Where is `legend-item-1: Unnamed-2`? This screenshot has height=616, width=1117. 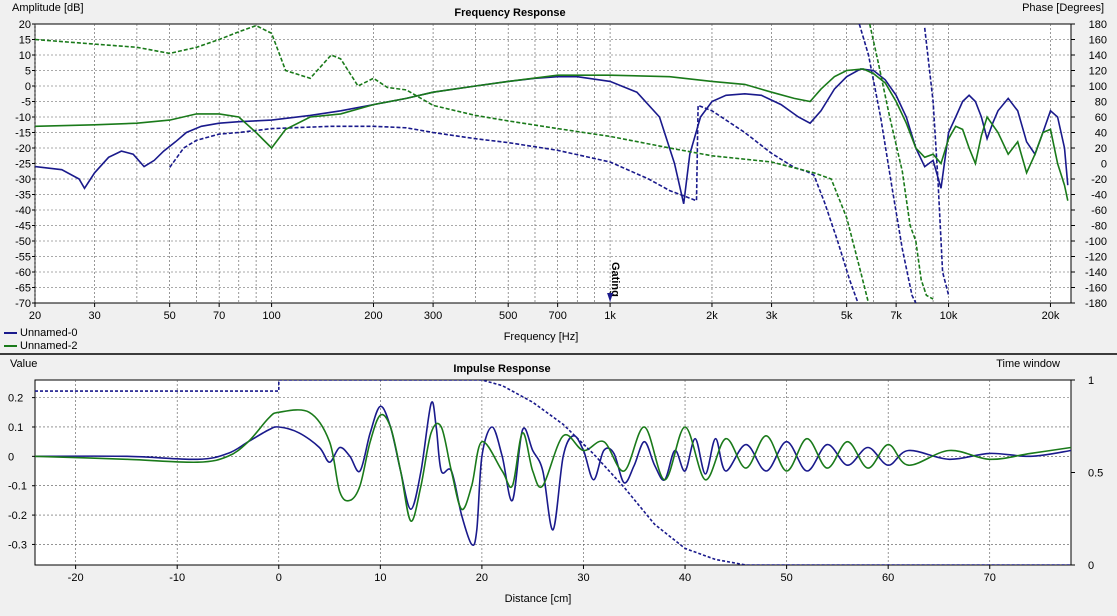
legend-item-1: Unnamed-2 is located at coordinates (40, 346).